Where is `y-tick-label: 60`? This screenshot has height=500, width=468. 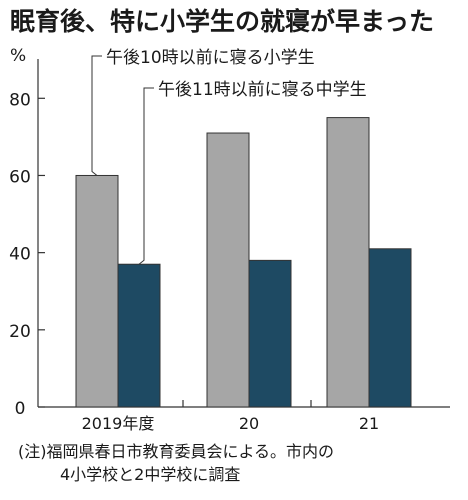 y-tick-label: 60 is located at coordinates (20, 177).